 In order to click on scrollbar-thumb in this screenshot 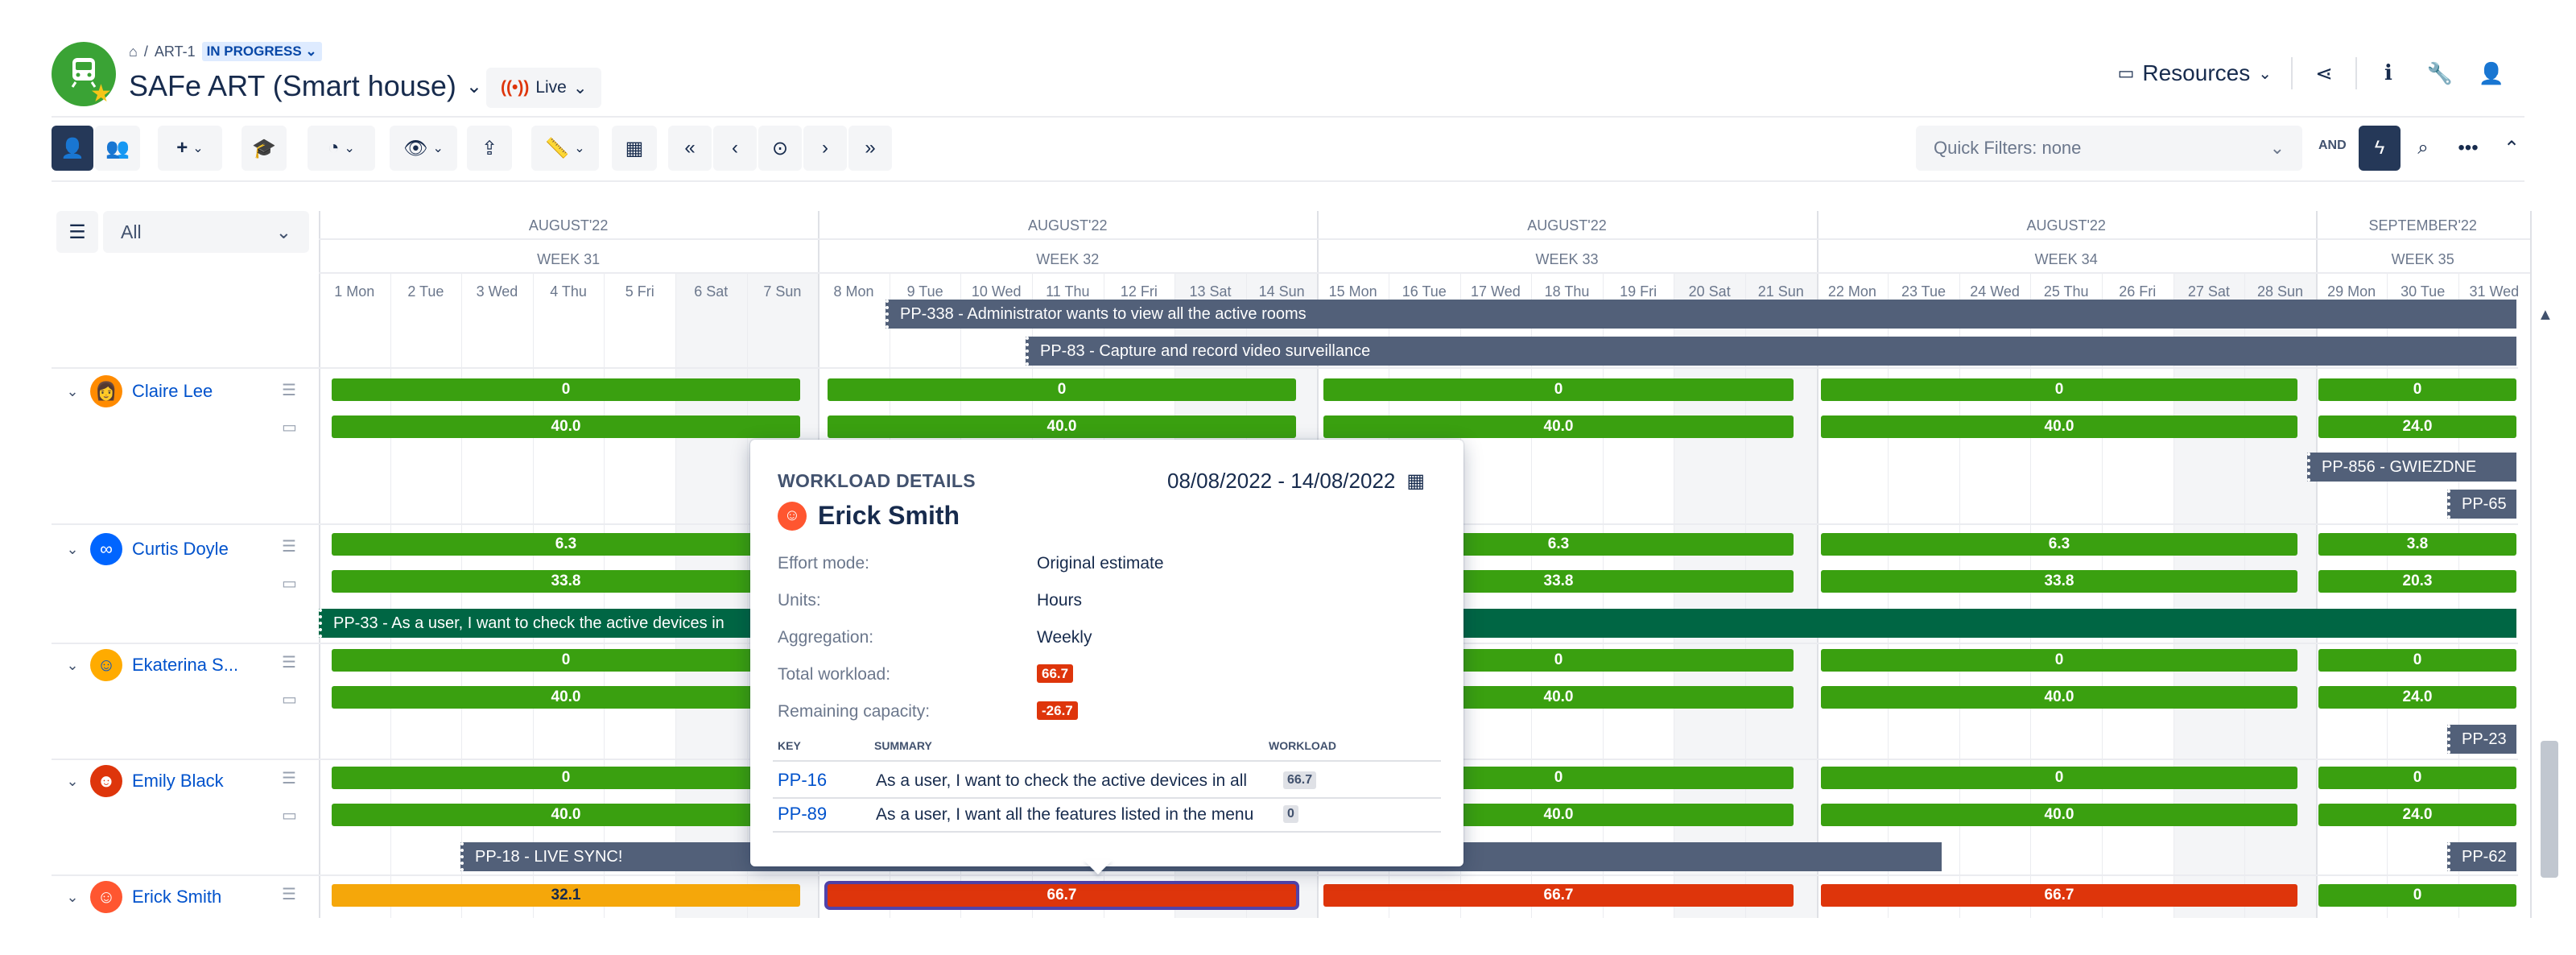, I will do `click(2549, 809)`.